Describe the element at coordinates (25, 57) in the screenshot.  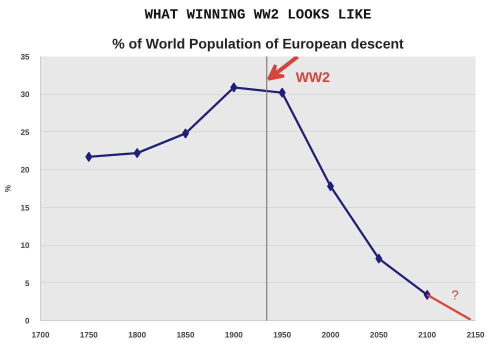
I see `y-tick-label: 35` at that location.